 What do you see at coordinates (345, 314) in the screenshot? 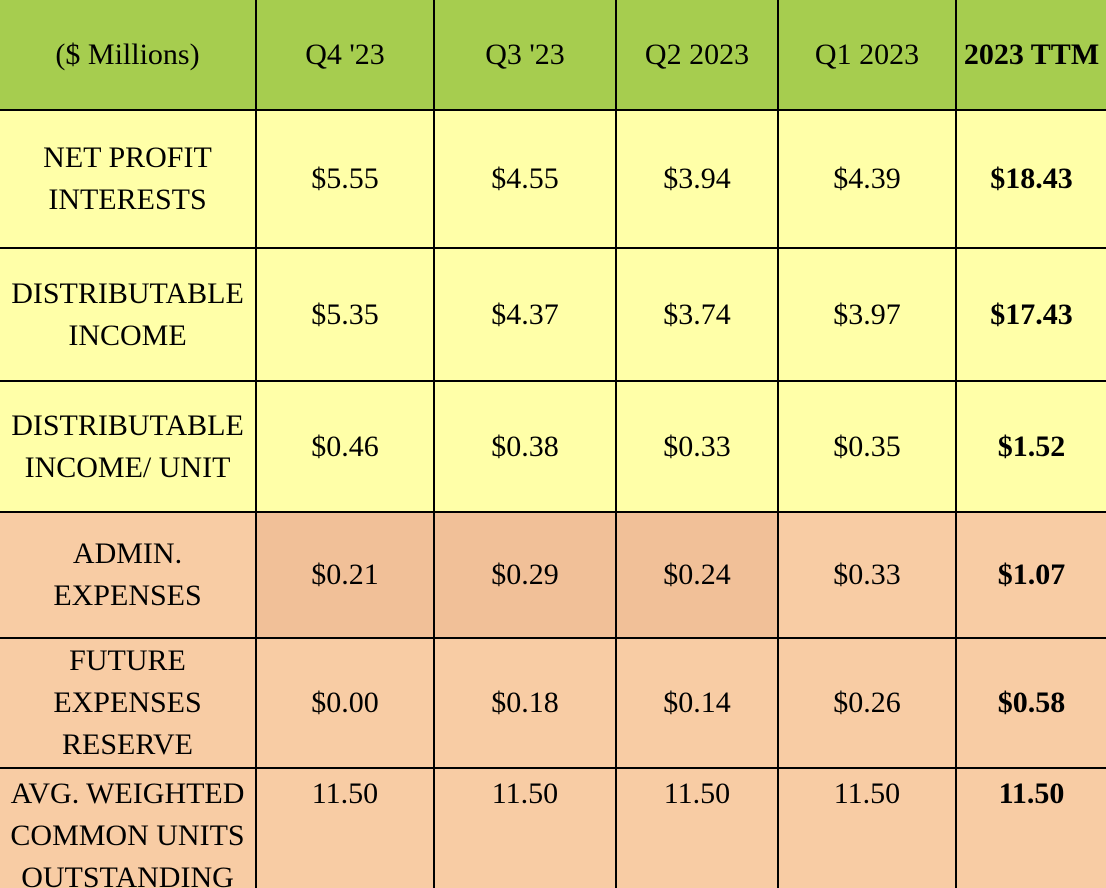
I see `value-cell: $5.35` at bounding box center [345, 314].